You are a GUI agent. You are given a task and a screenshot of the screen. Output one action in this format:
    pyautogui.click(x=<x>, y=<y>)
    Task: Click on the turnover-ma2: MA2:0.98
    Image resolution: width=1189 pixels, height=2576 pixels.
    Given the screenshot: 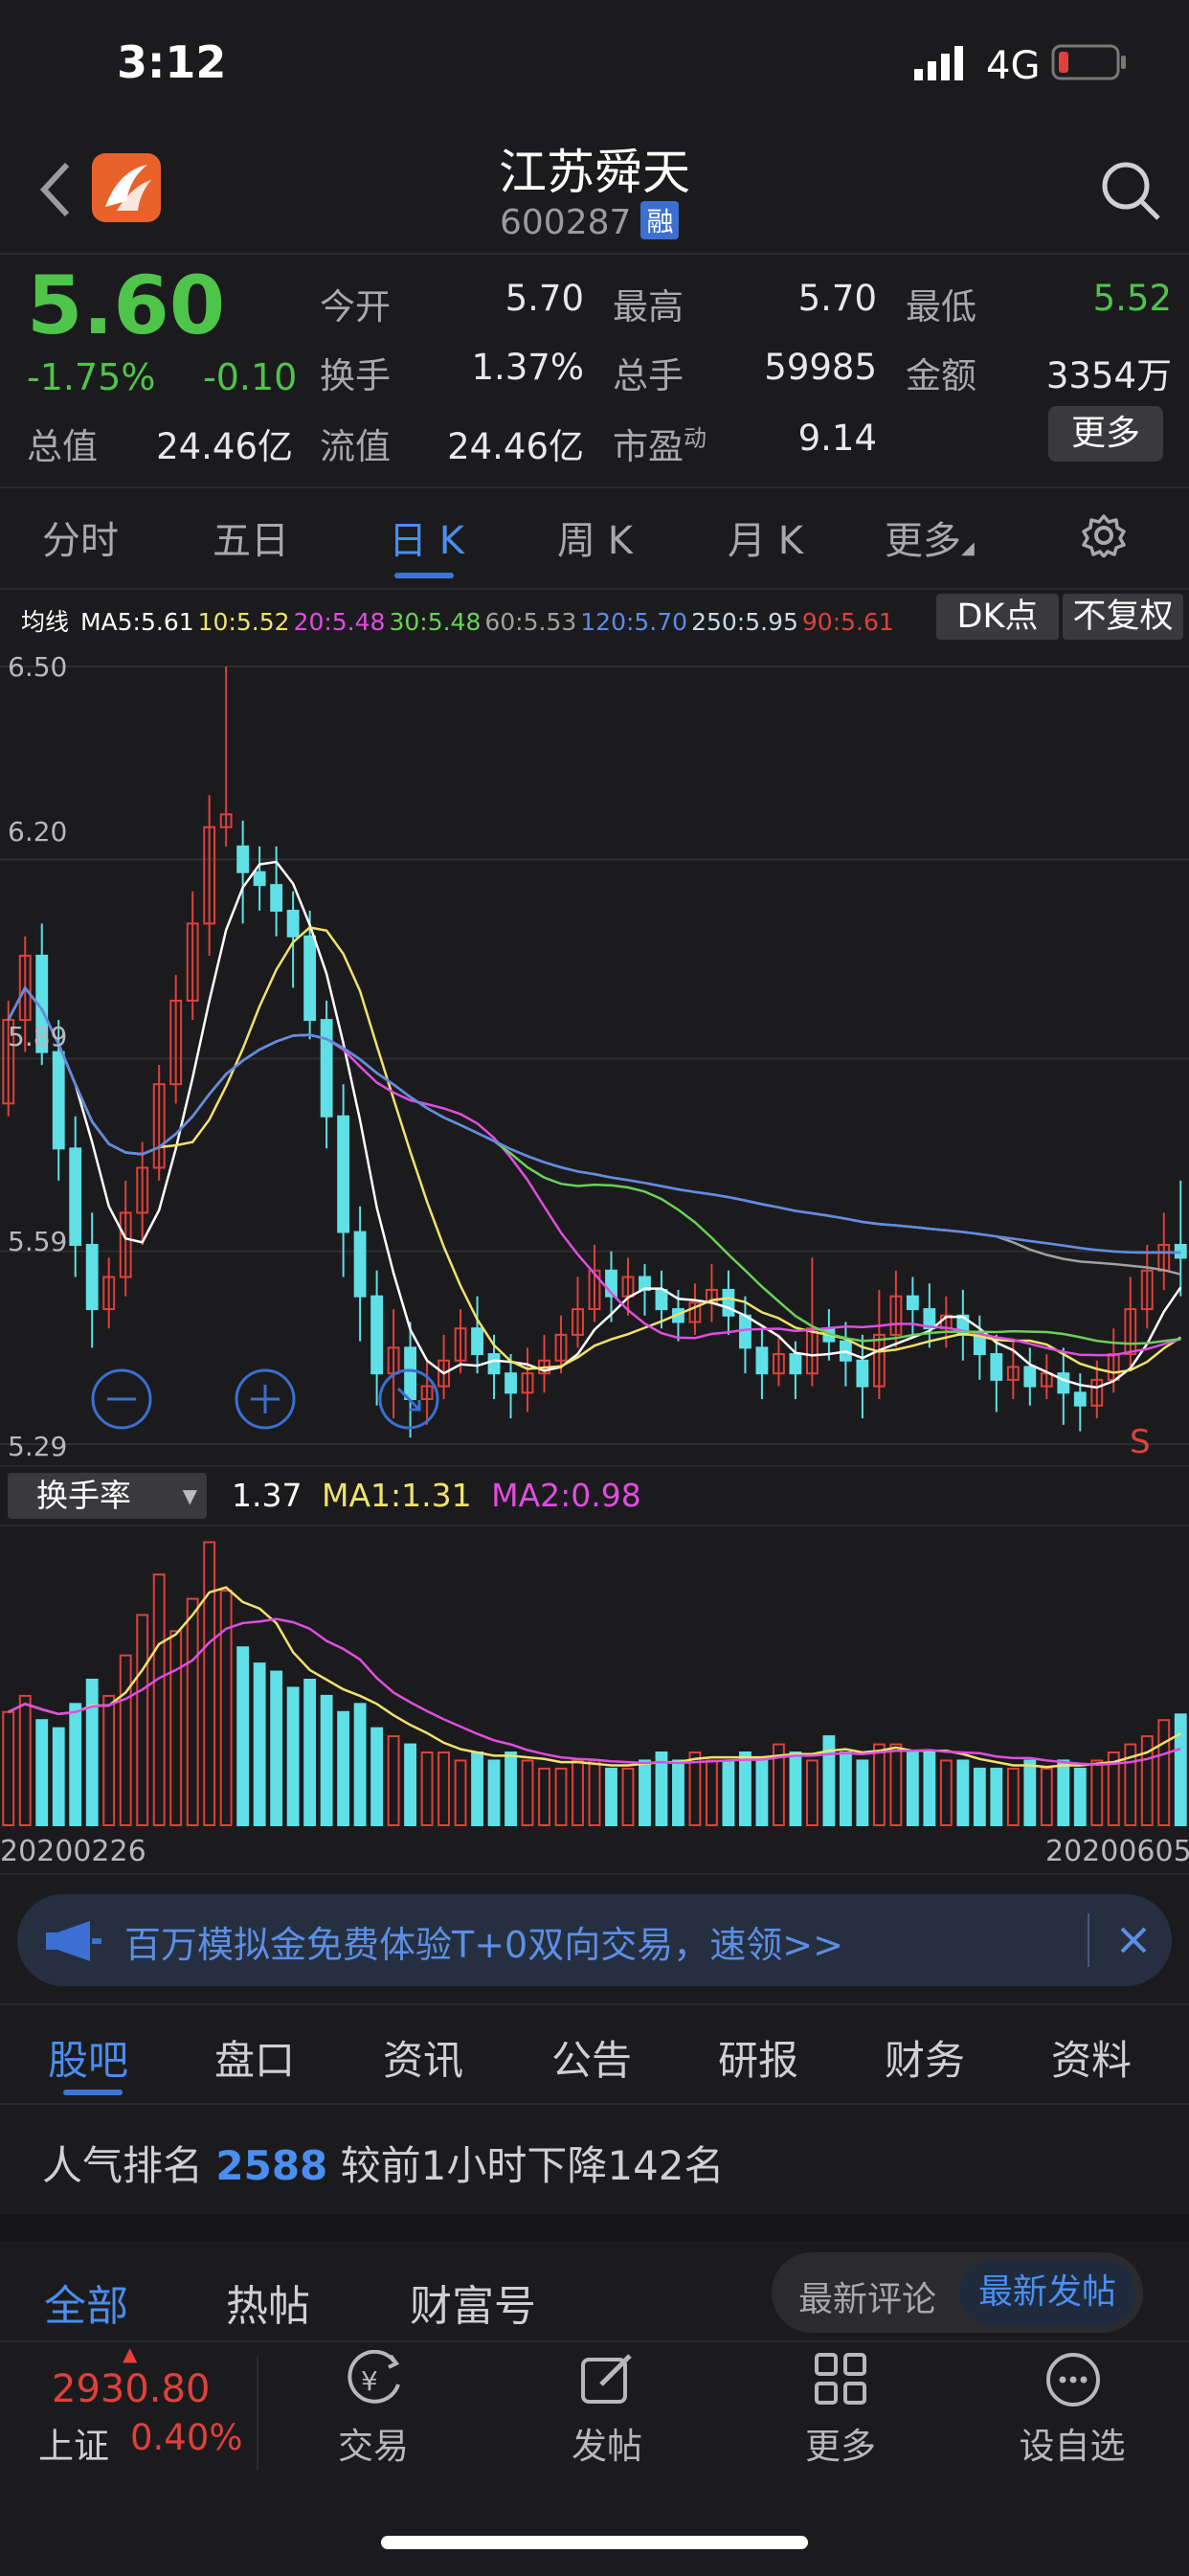 What is the action you would take?
    pyautogui.click(x=566, y=1495)
    